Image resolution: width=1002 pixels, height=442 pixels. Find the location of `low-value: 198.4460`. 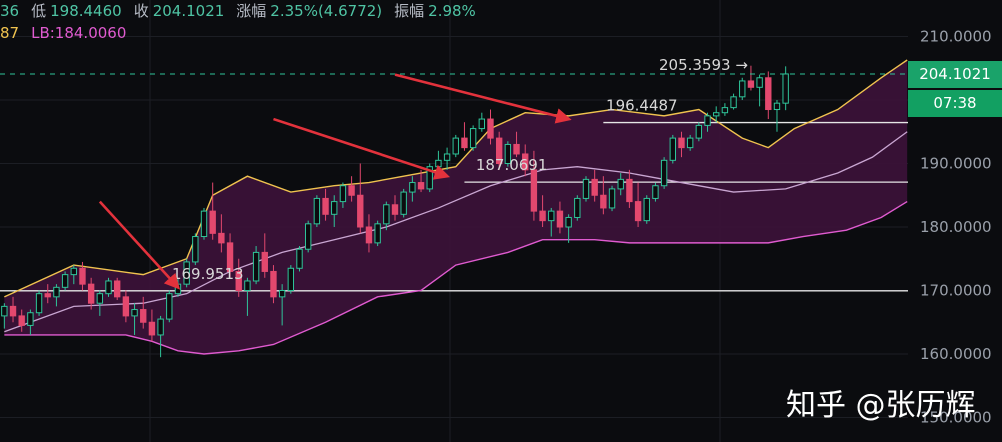

low-value: 198.4460 is located at coordinates (86, 11).